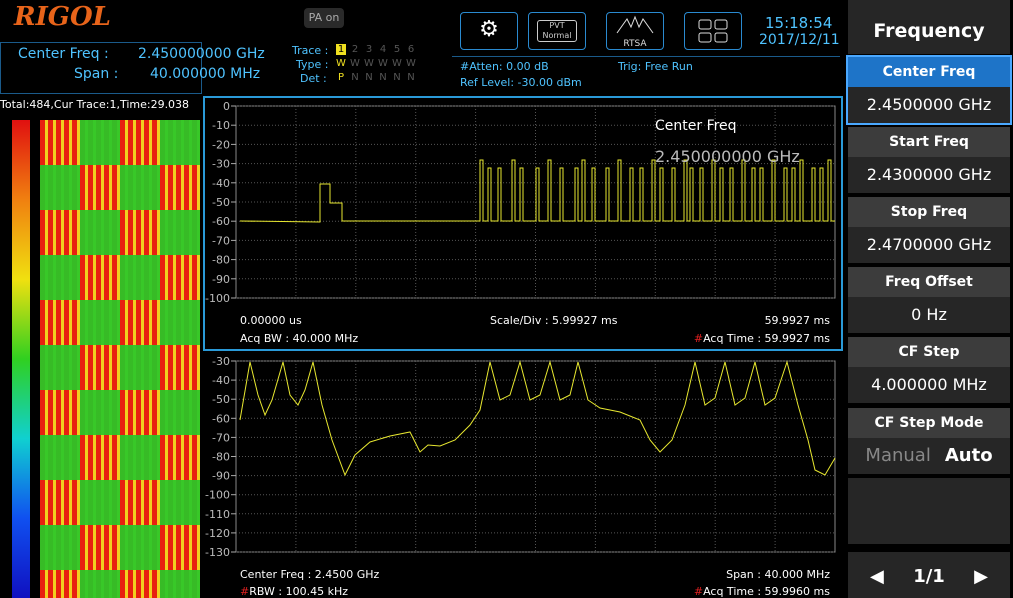  What do you see at coordinates (929, 244) in the screenshot?
I see `menu-value: 2.4700000 GHz` at bounding box center [929, 244].